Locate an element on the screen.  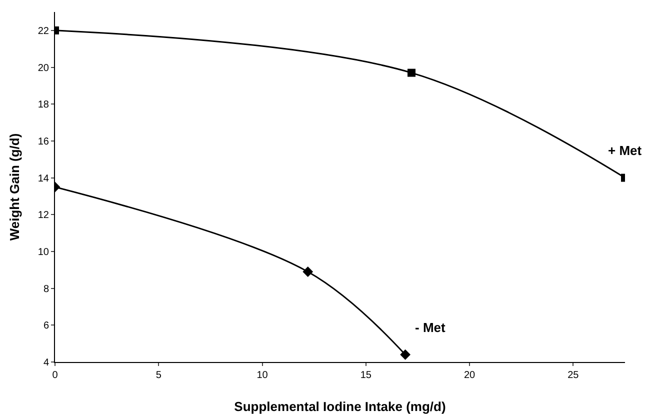
y-tick-label: 18 is located at coordinates (44, 105).